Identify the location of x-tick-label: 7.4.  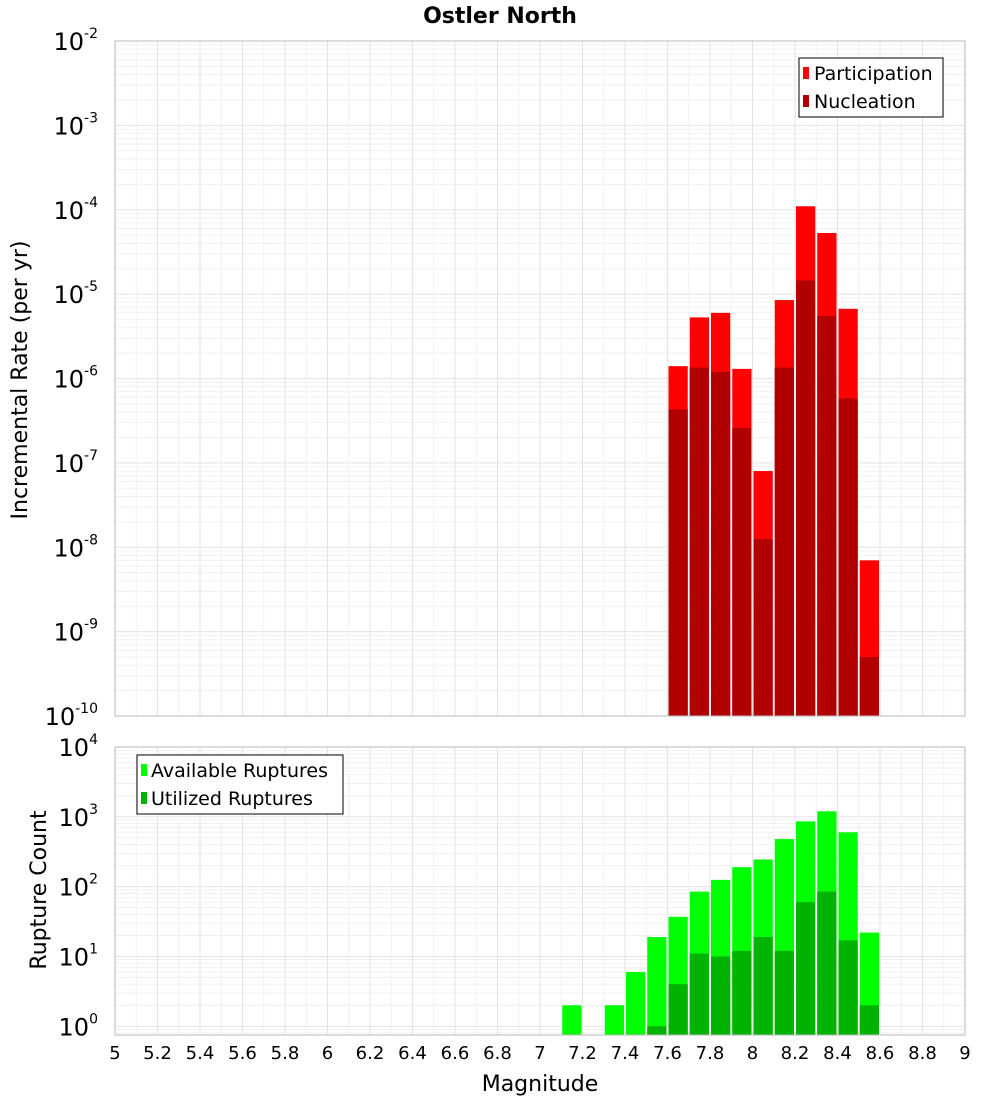
(625, 1053).